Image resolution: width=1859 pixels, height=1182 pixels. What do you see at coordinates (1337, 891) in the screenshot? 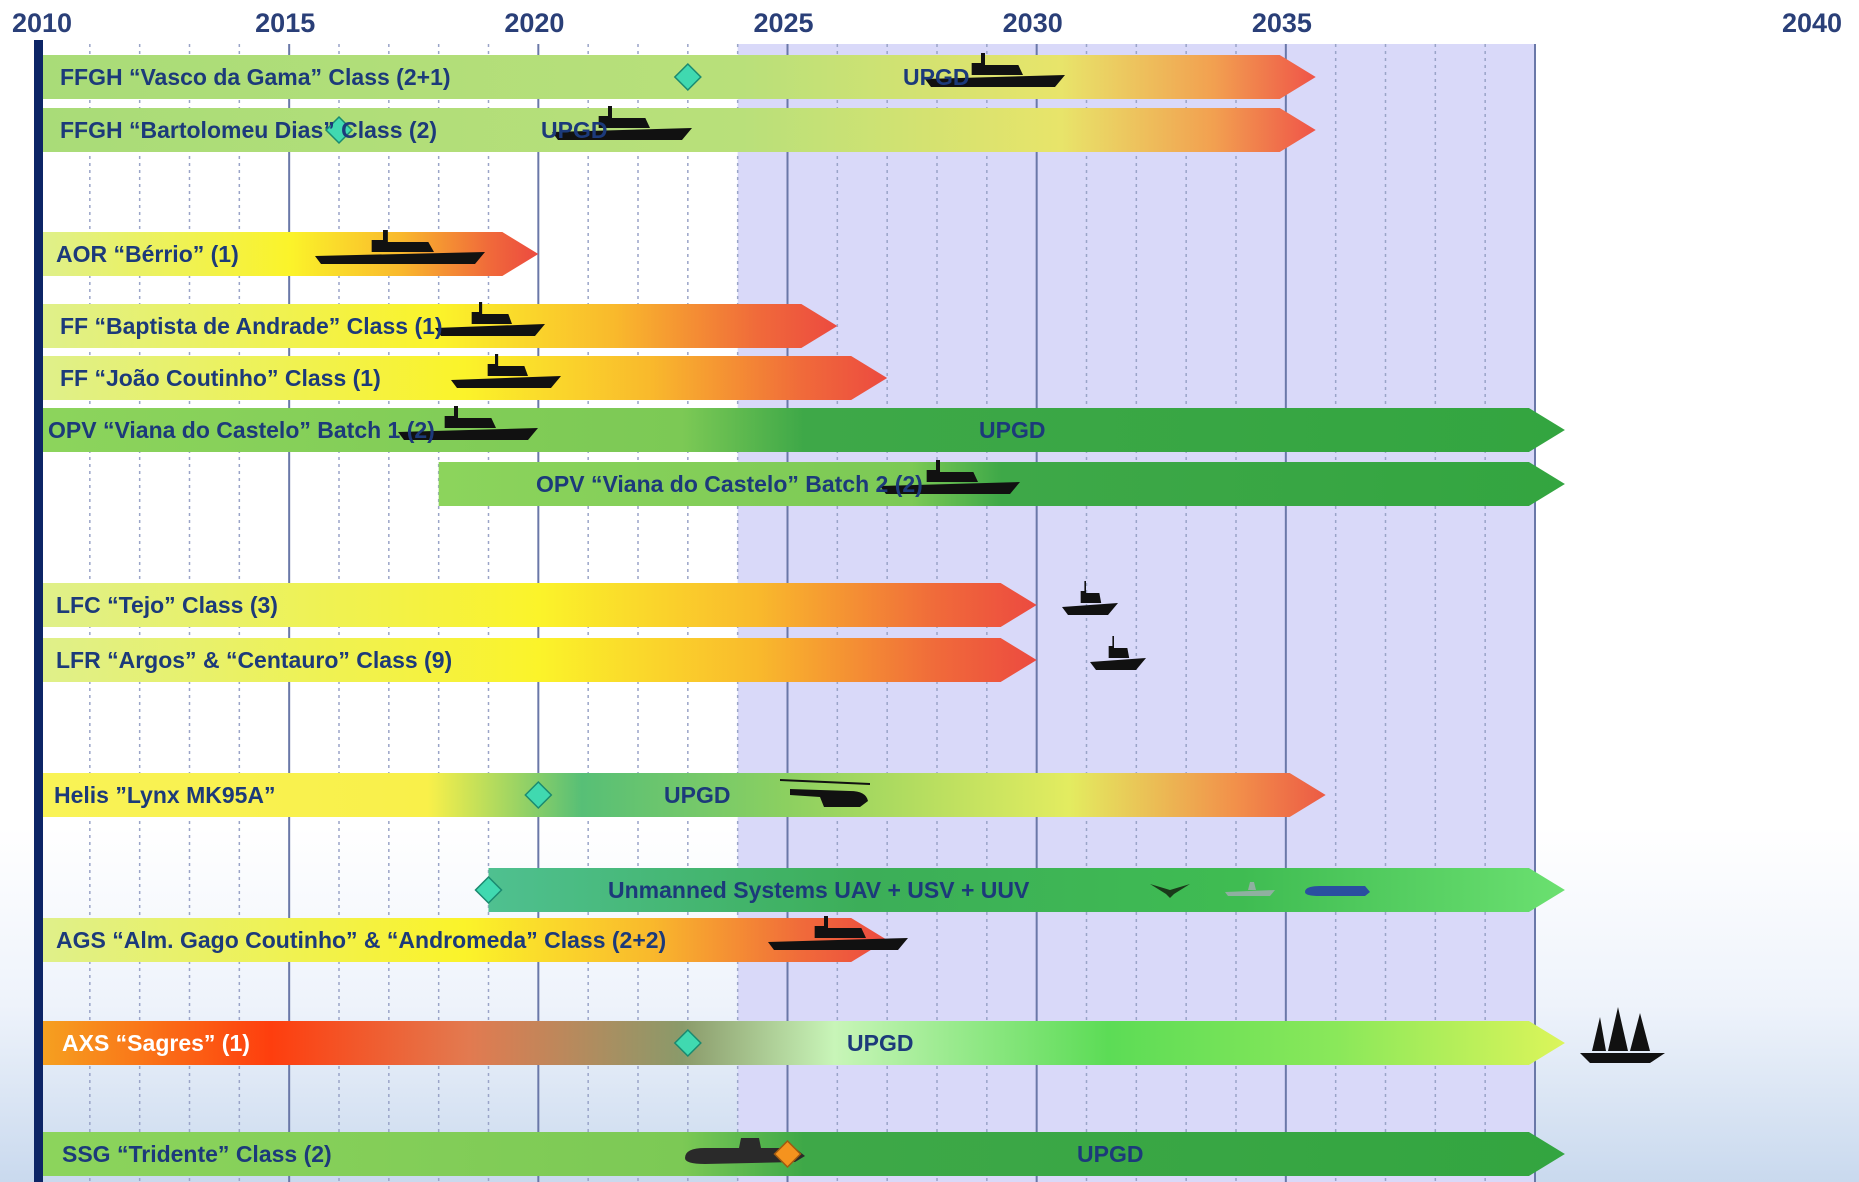
I see `uuv-icon` at bounding box center [1337, 891].